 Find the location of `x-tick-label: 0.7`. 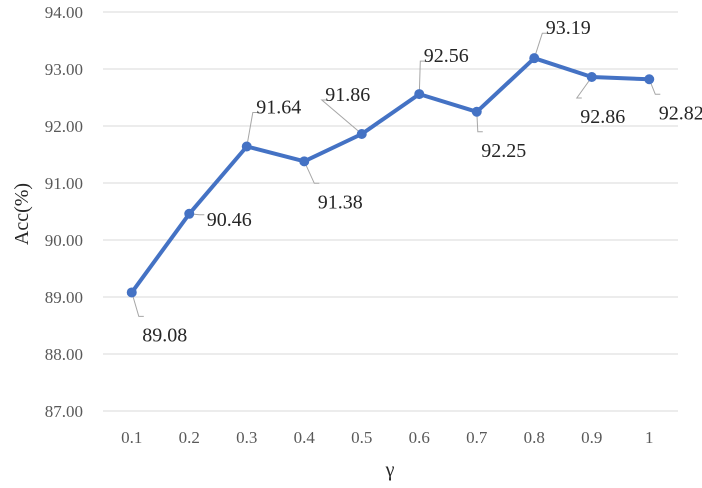

x-tick-label: 0.7 is located at coordinates (477, 437).